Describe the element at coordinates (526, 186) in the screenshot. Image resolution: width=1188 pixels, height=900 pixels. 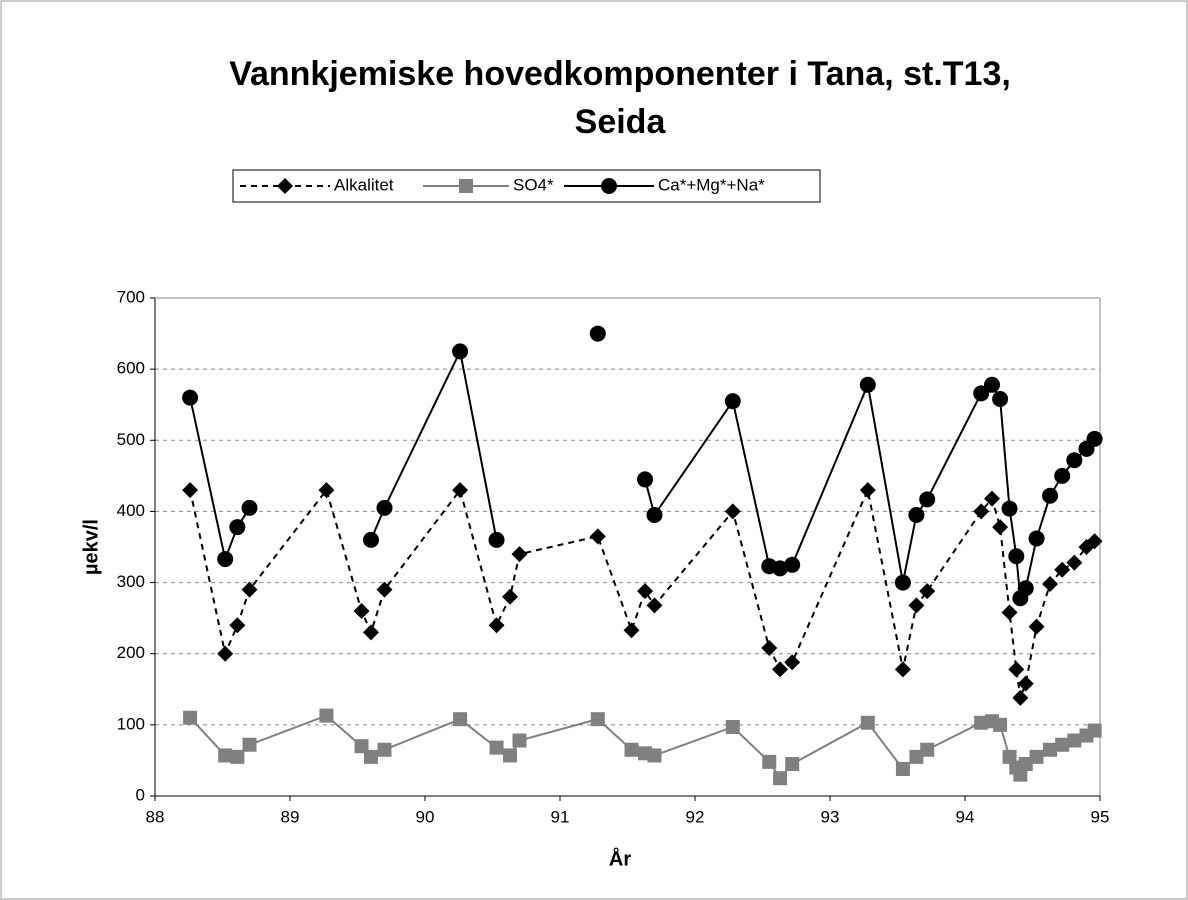
I see `legend-box` at that location.